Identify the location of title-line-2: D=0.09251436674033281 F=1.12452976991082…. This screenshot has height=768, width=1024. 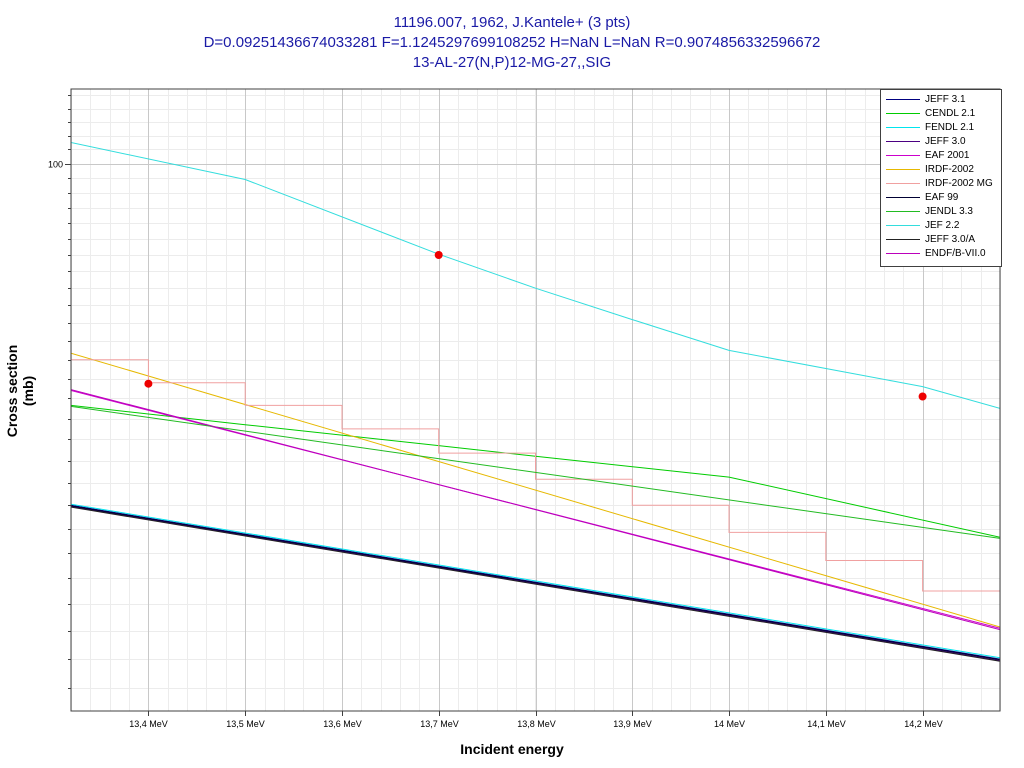
(512, 42).